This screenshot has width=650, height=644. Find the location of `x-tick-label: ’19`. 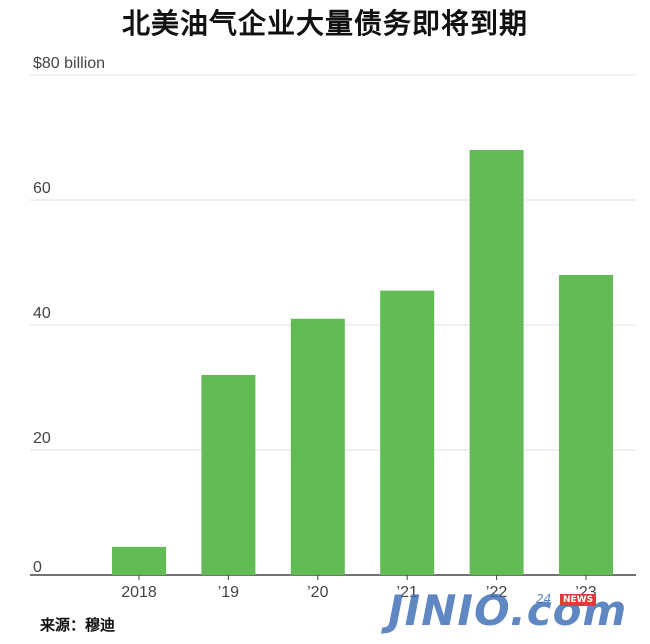

x-tick-label: ’19 is located at coordinates (228, 592).